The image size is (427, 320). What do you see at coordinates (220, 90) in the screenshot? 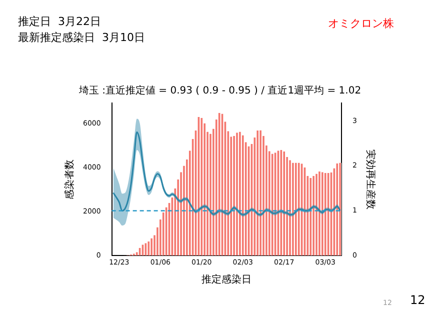
I see `chart-title: 埼玉 :直近推定値 = 0.93 ( 0.9 - 0.95 ) / 直近1週平均 = 1.02` at bounding box center [220, 90].